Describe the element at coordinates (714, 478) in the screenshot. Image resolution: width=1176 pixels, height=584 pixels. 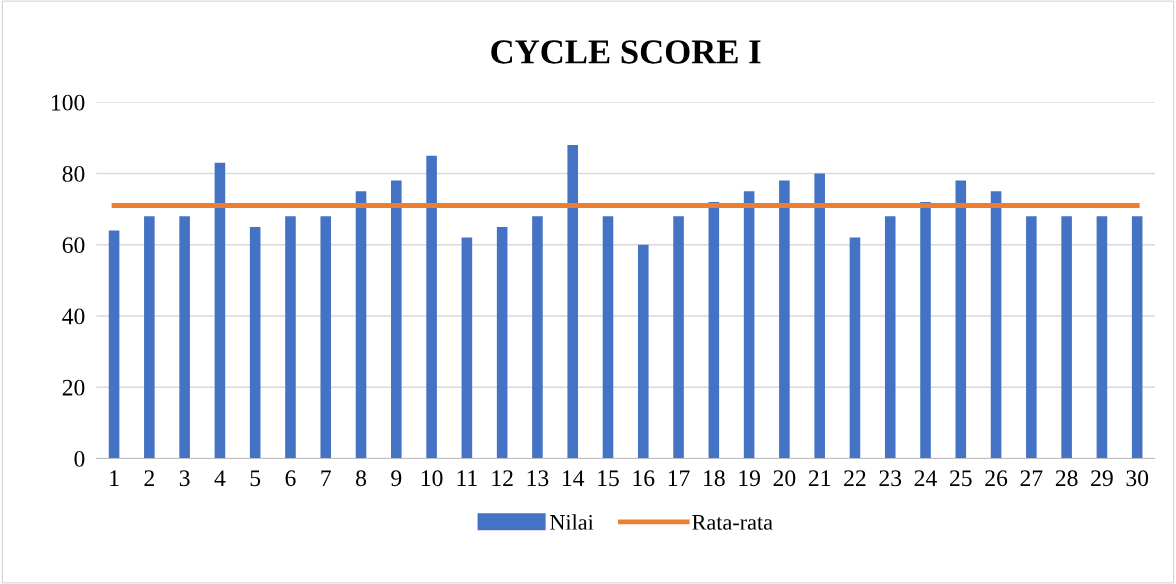
I see `x-tick-label: 18` at that location.